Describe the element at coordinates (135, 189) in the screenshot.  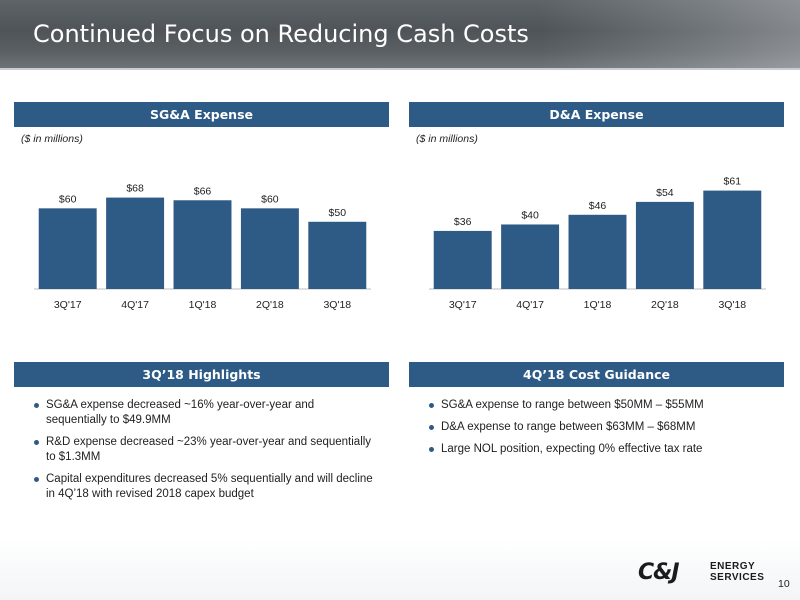
I see `sga-data-label: $68` at that location.